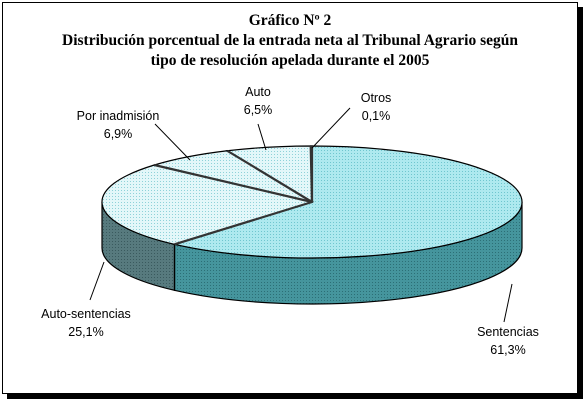 The image size is (588, 404). What do you see at coordinates (118, 134) in the screenshot?
I see `slice-value-por-inadmisi-n: 6,9%` at bounding box center [118, 134].